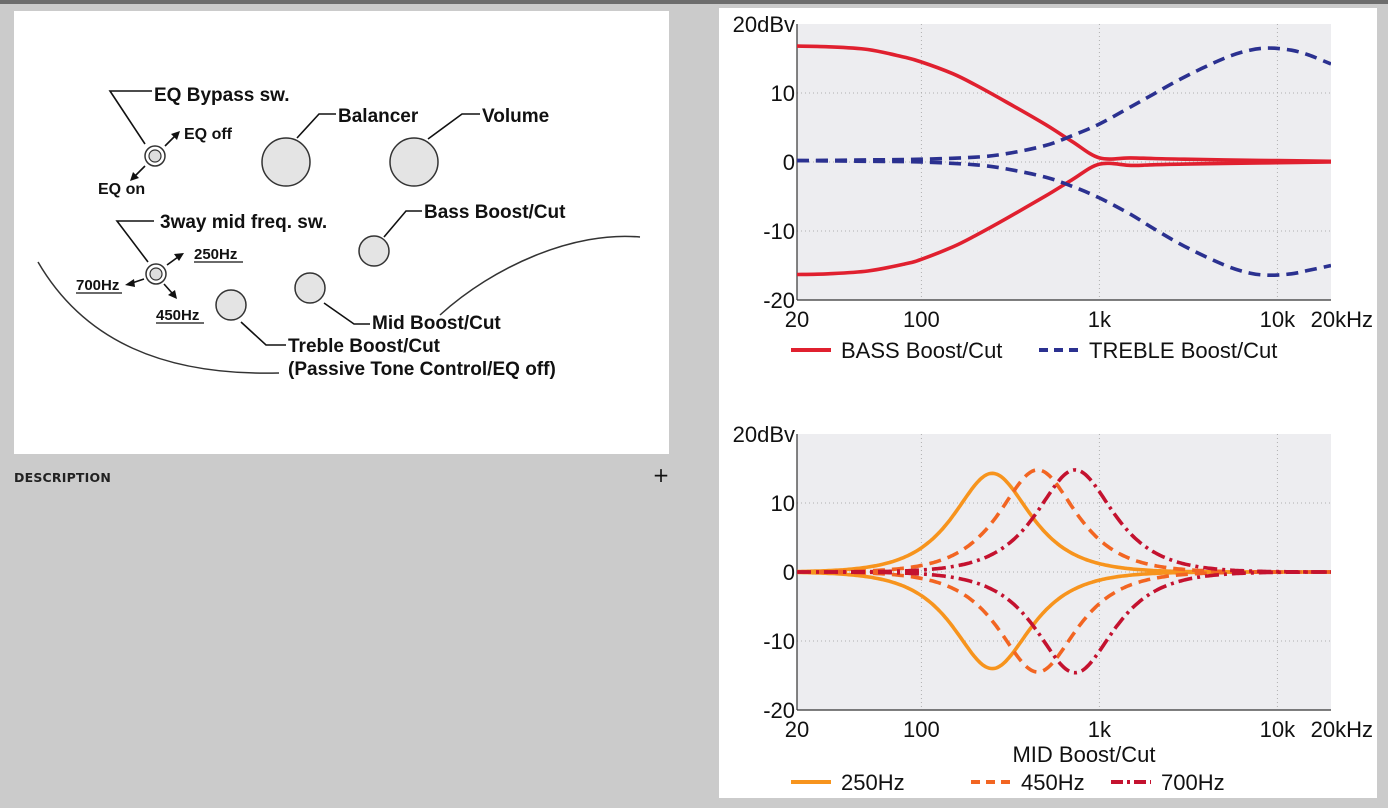 The height and width of the screenshot is (808, 1388). What do you see at coordinates (97, 285) in the screenshot?
I see `hz700-label: 700Hz` at bounding box center [97, 285].